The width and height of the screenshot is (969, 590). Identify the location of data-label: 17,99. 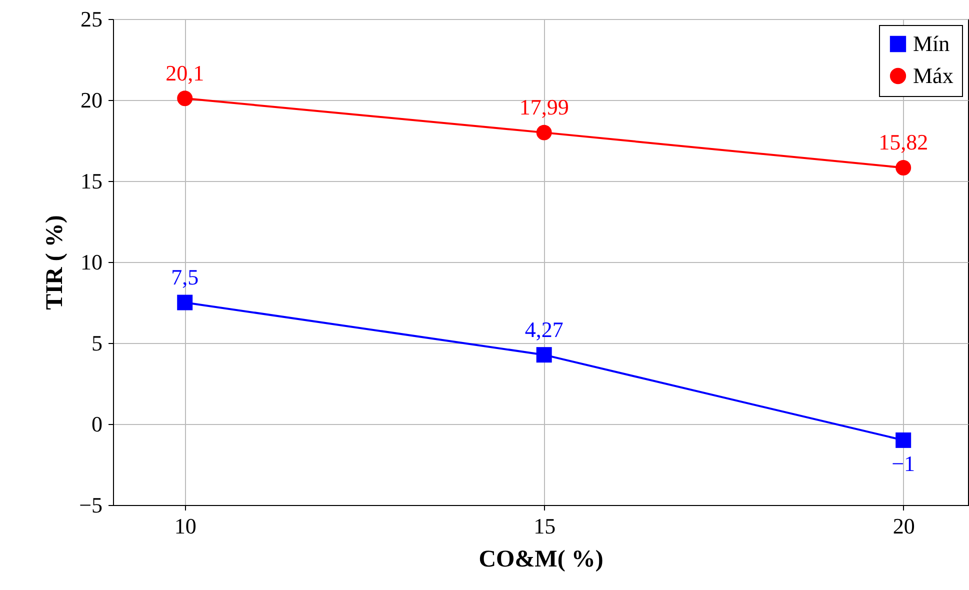
(544, 107).